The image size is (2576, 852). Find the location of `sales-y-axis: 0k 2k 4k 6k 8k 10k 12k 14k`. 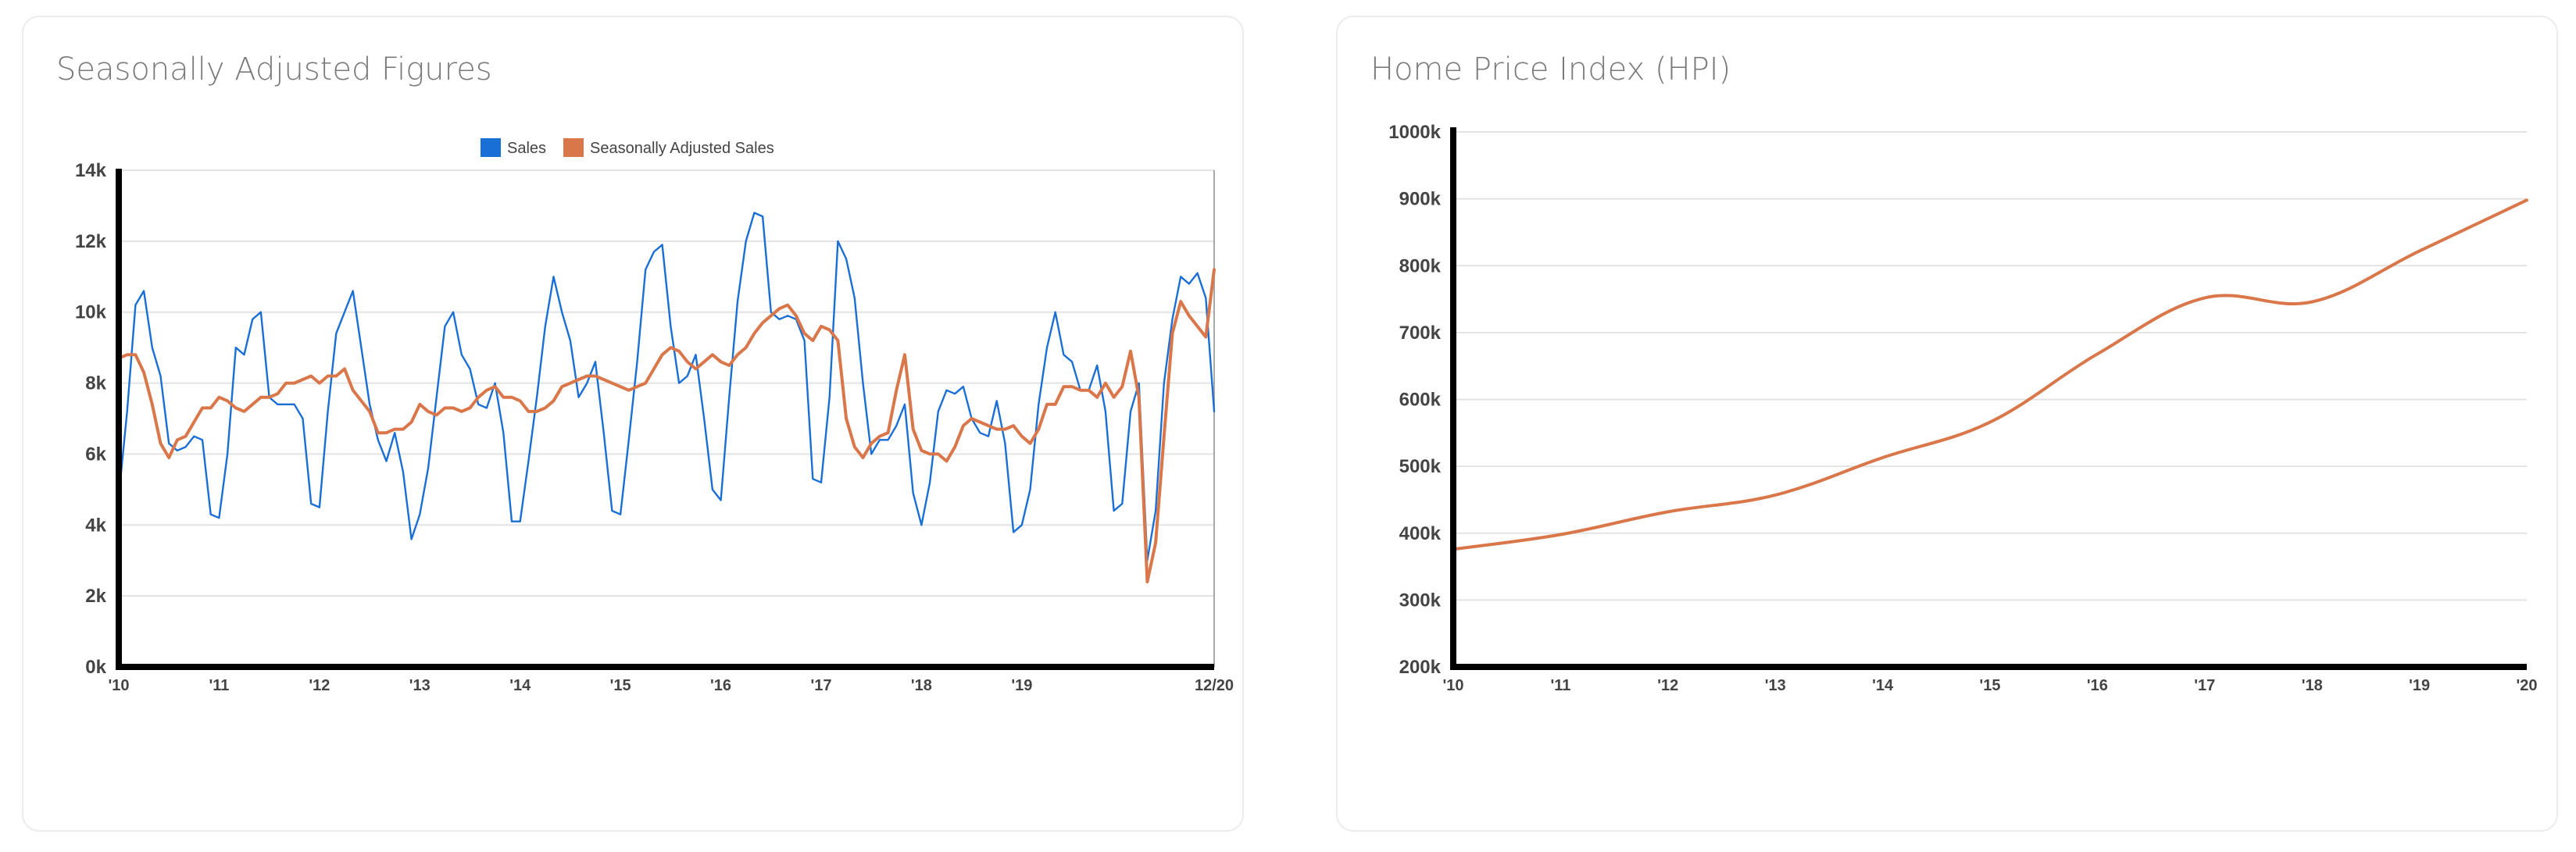

sales-y-axis: 0k 2k 4k 6k 8k 10k 12k 14k is located at coordinates (91, 419).